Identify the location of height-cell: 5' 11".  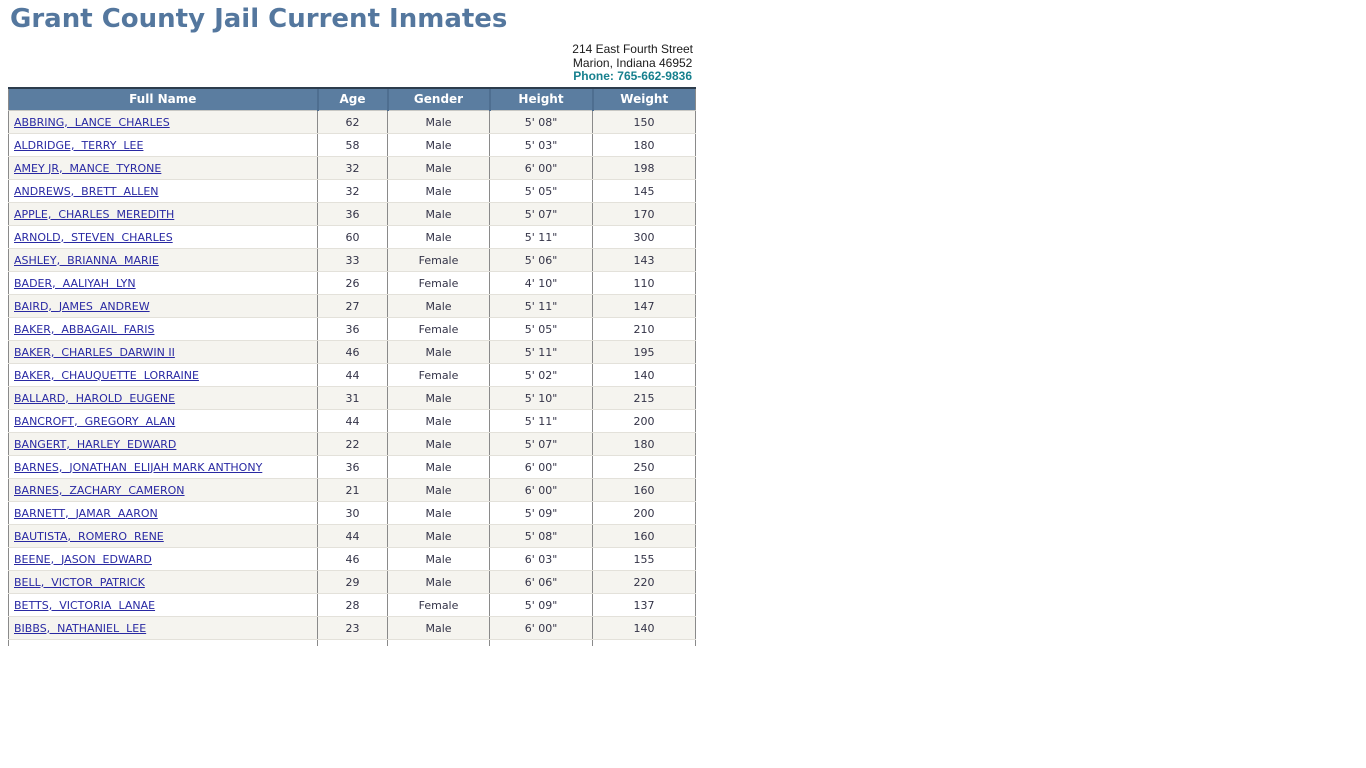
(541, 306).